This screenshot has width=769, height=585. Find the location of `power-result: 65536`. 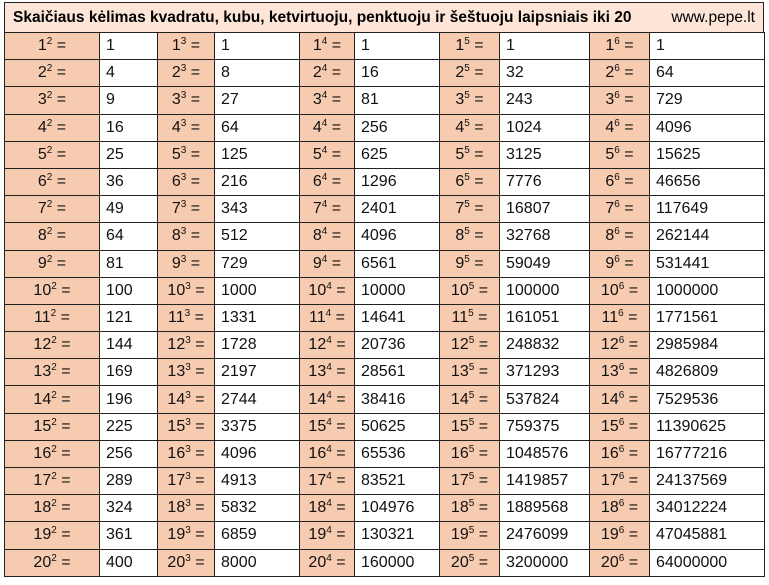

power-result: 65536 is located at coordinates (397, 454).